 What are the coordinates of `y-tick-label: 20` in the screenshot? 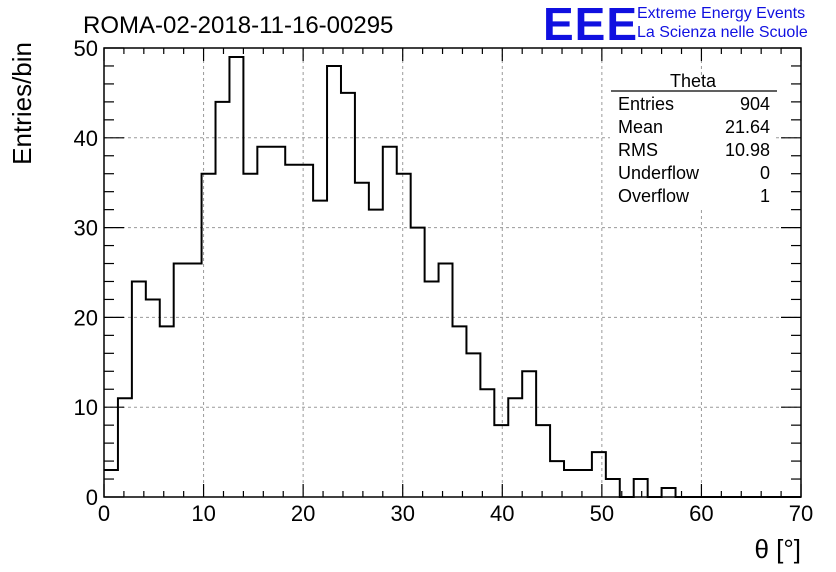 It's located at (86, 317).